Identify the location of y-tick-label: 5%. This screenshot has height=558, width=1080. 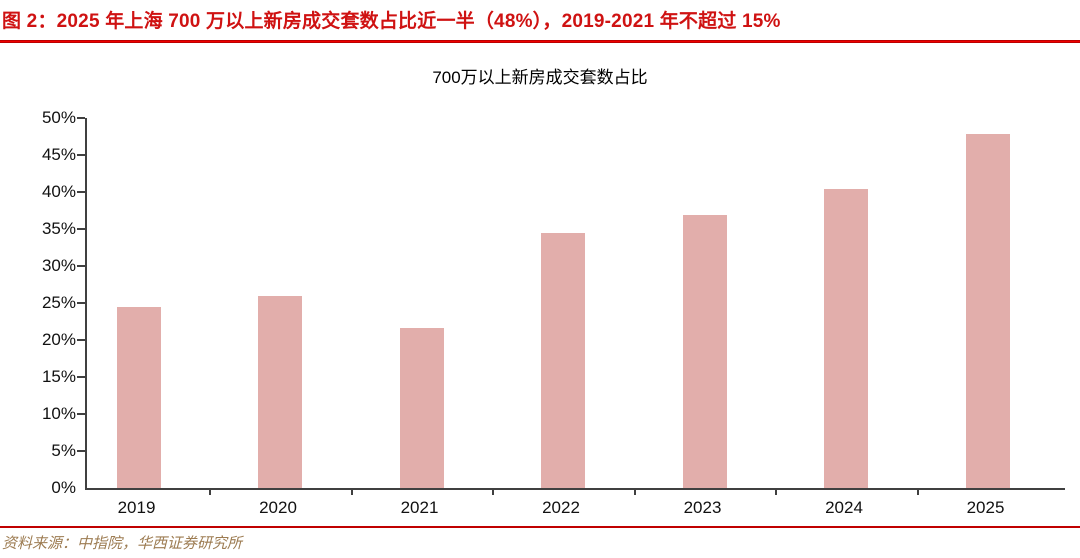
(63, 450).